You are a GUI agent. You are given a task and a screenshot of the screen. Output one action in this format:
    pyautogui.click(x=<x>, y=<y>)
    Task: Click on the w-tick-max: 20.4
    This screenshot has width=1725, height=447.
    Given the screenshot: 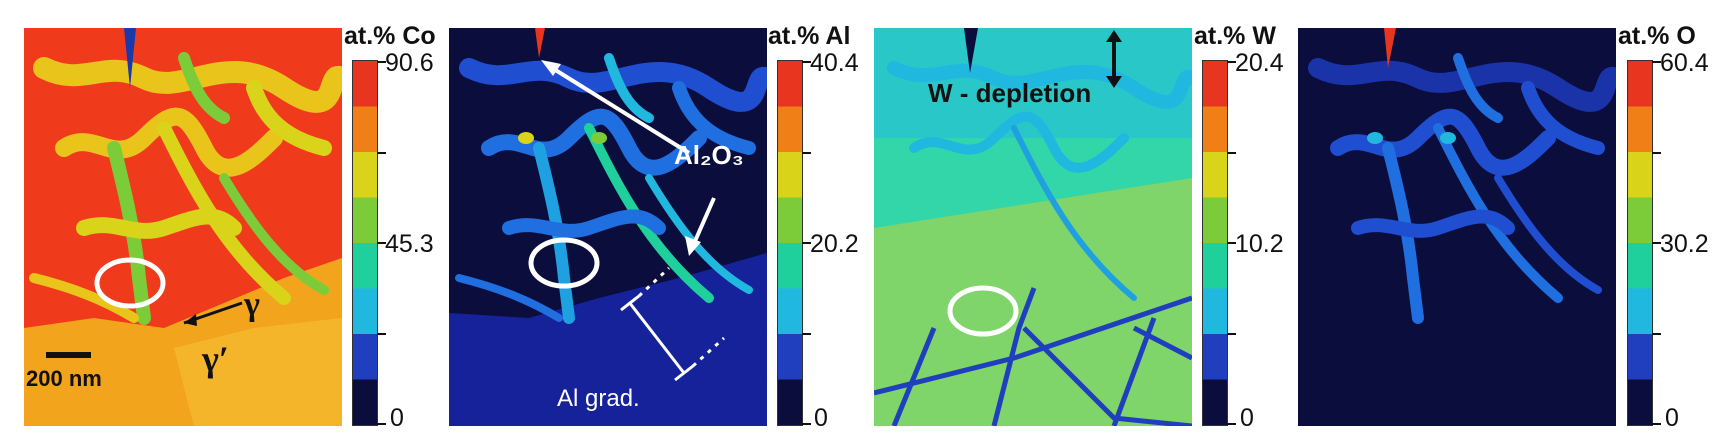 What is the action you would take?
    pyautogui.click(x=1259, y=63)
    